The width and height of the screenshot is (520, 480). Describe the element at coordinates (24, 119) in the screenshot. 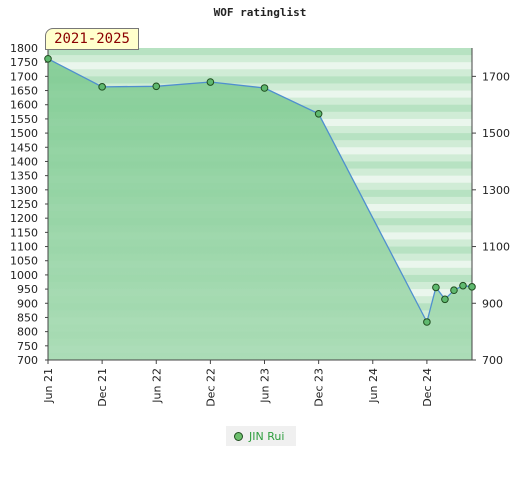

I see `y-tick-label-left: 1550` at that location.